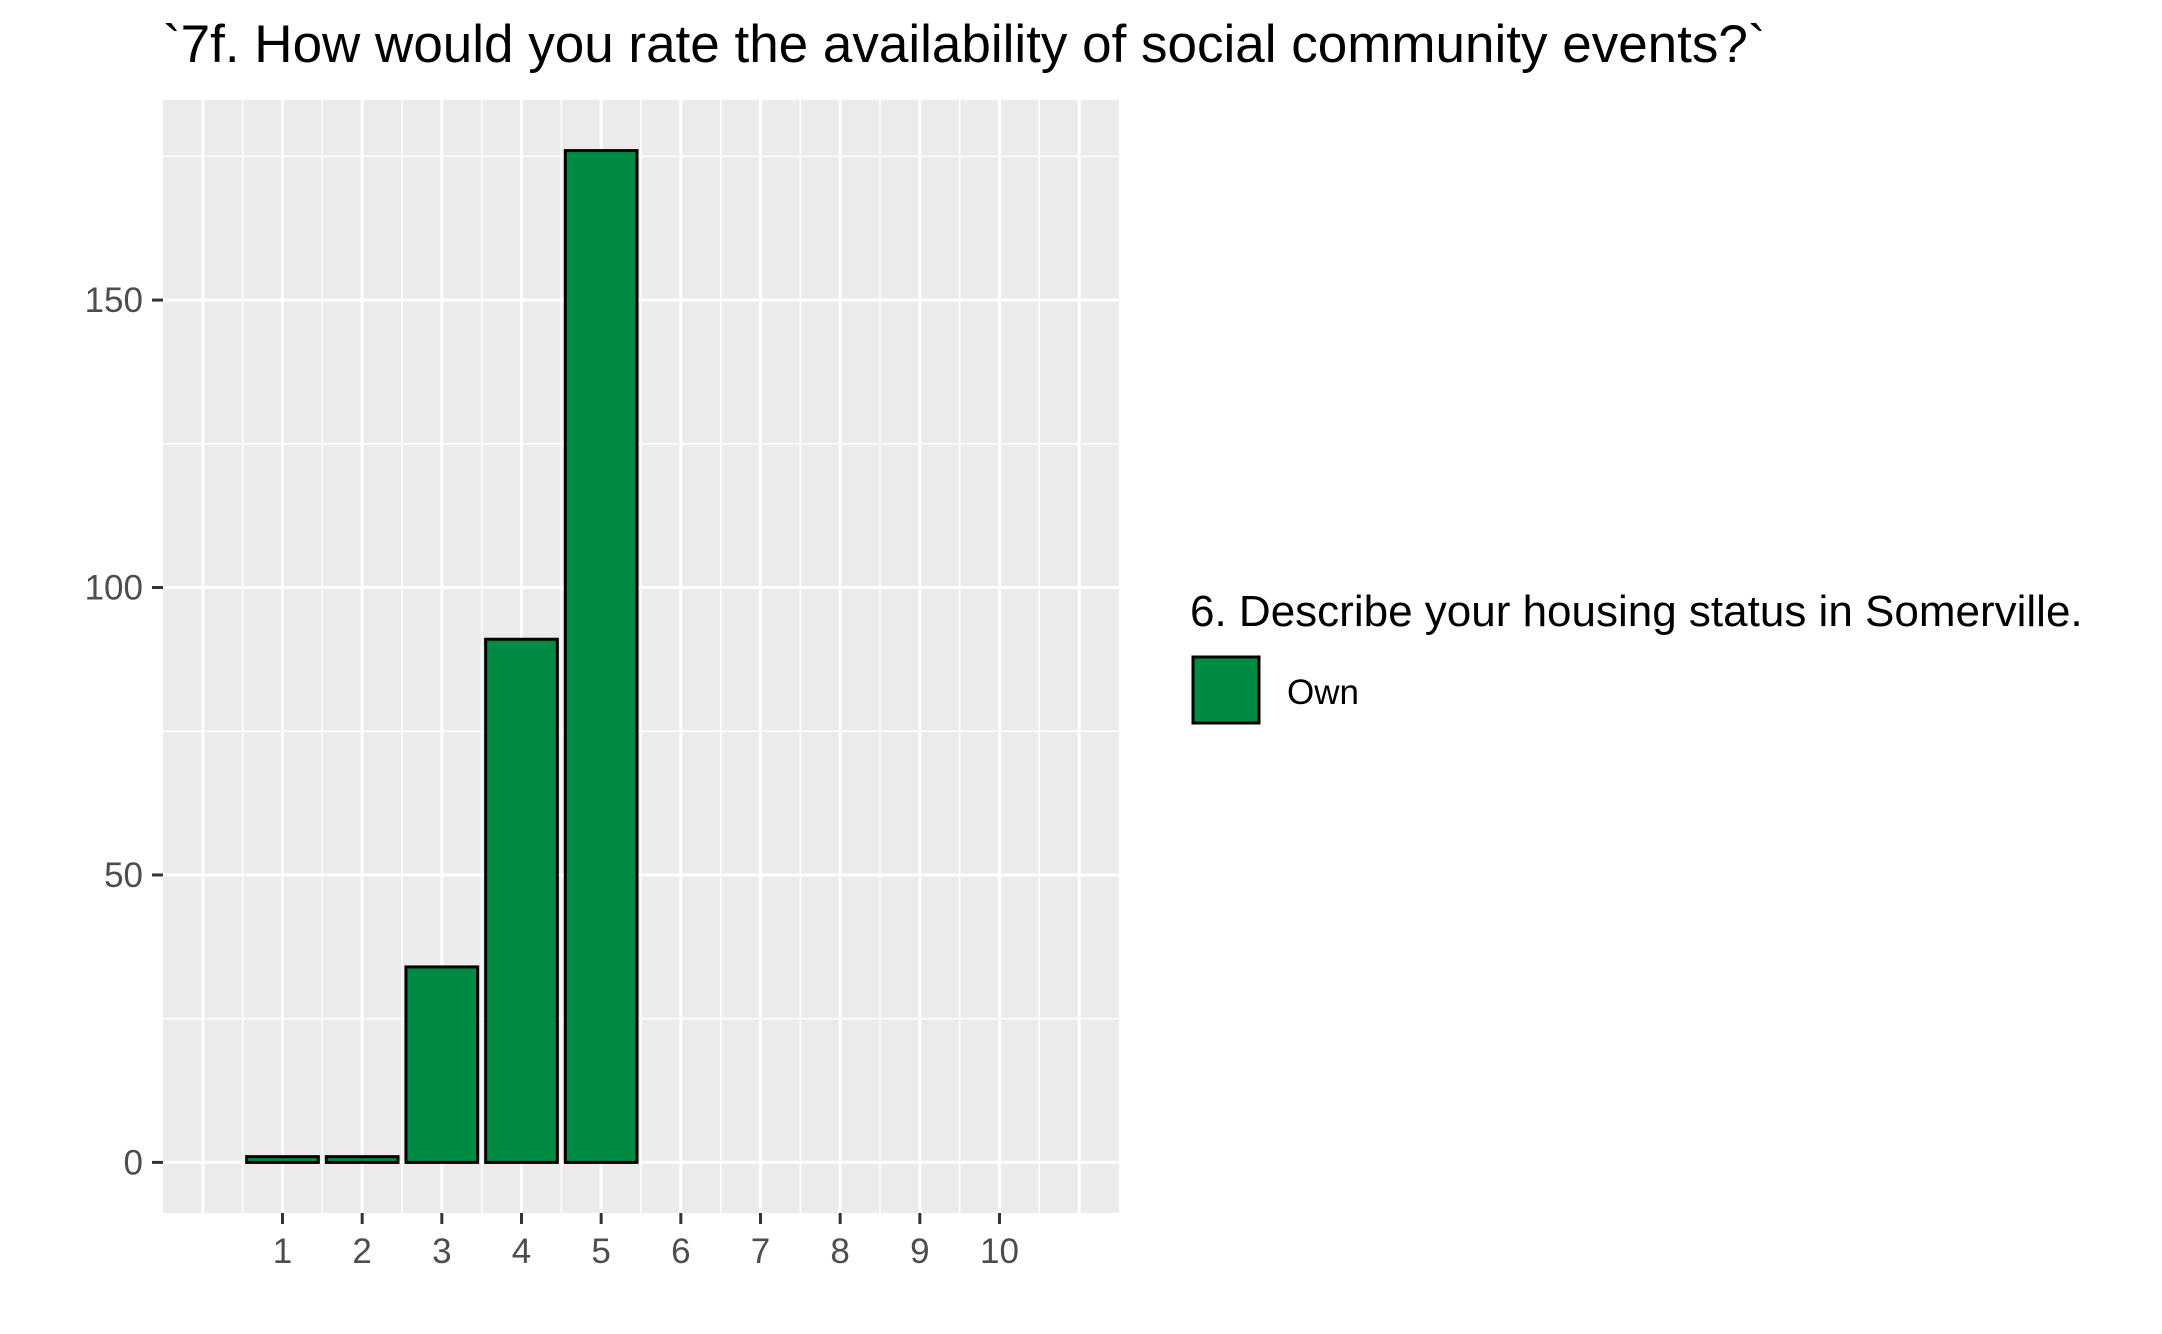 The width and height of the screenshot is (2162, 1334). Describe the element at coordinates (1226, 690) in the screenshot. I see `legend-key-own` at that location.